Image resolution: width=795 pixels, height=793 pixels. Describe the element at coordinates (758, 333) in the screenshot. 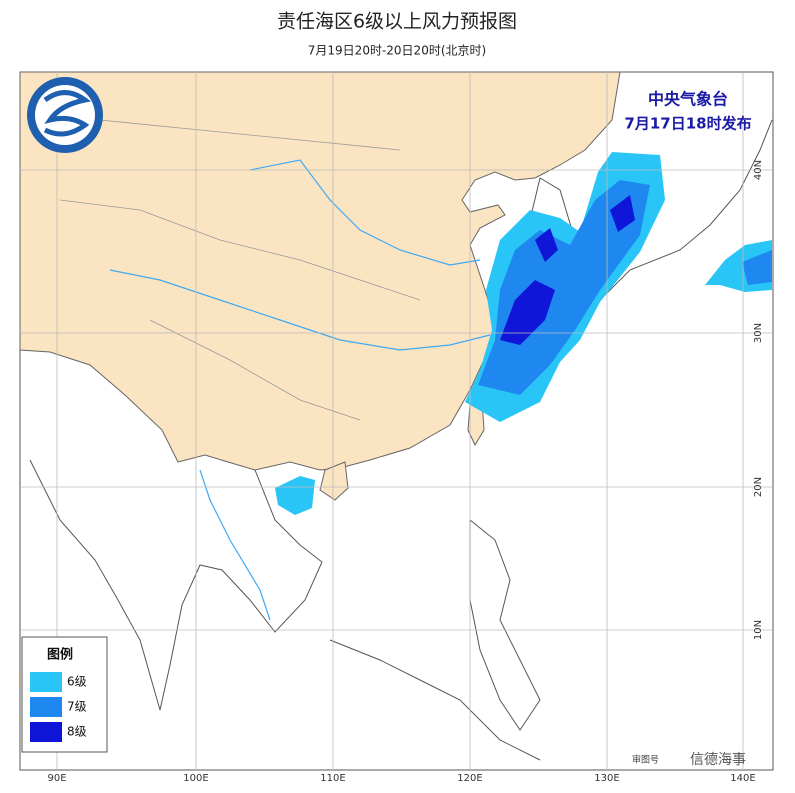

I see `latitude-label: 30N` at that location.